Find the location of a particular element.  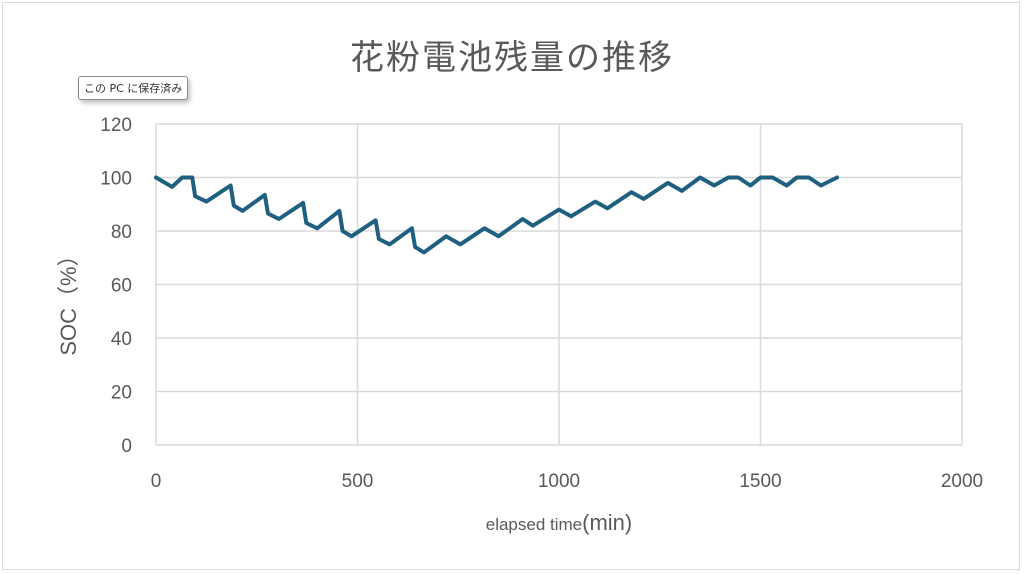

y-tick-labels: 0 20 40 60 80 100 120 is located at coordinates (116, 286).